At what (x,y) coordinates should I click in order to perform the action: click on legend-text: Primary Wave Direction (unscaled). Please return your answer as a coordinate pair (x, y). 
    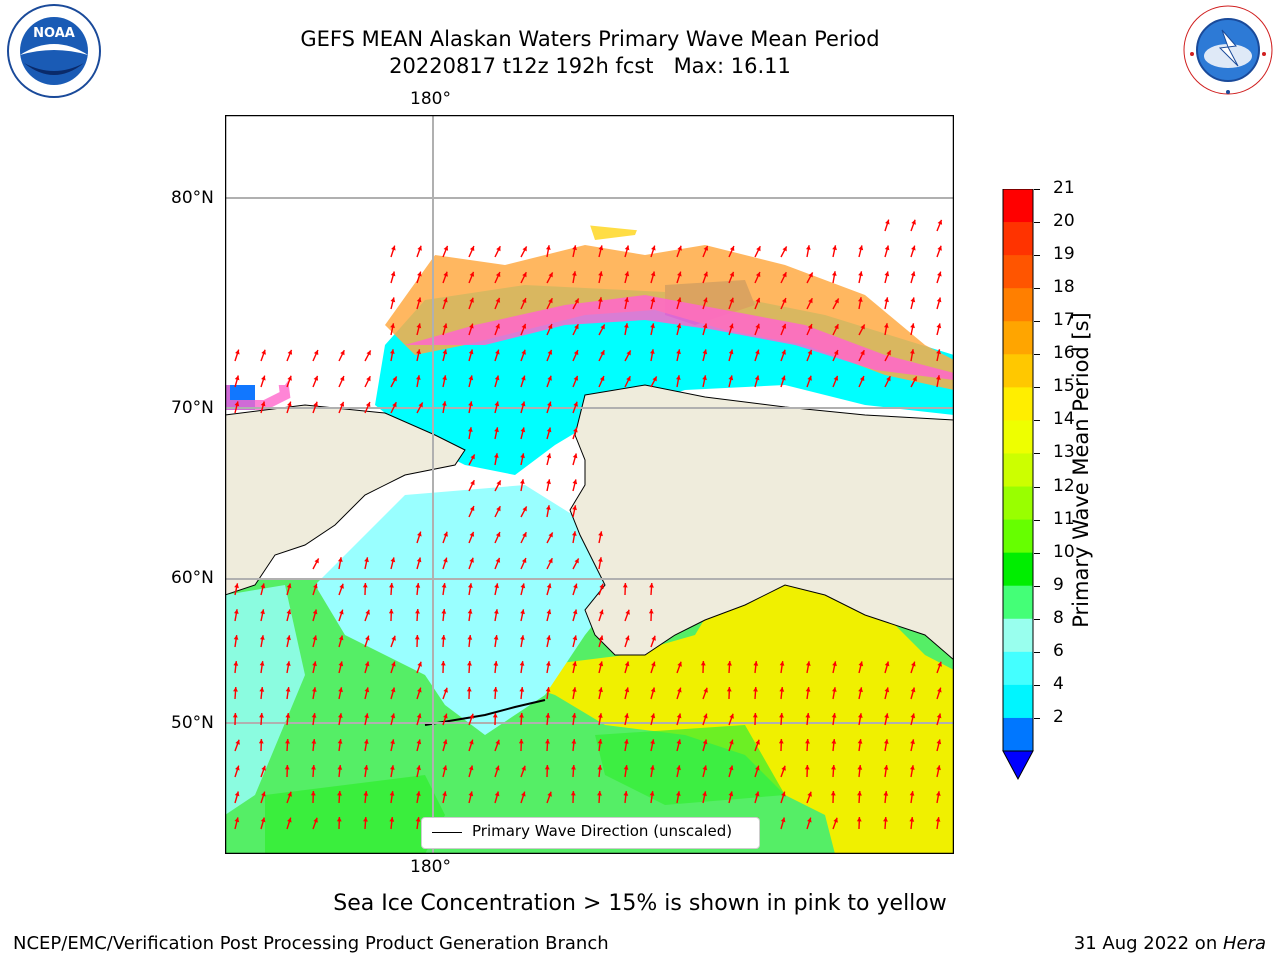
    Looking at the image, I should click on (602, 831).